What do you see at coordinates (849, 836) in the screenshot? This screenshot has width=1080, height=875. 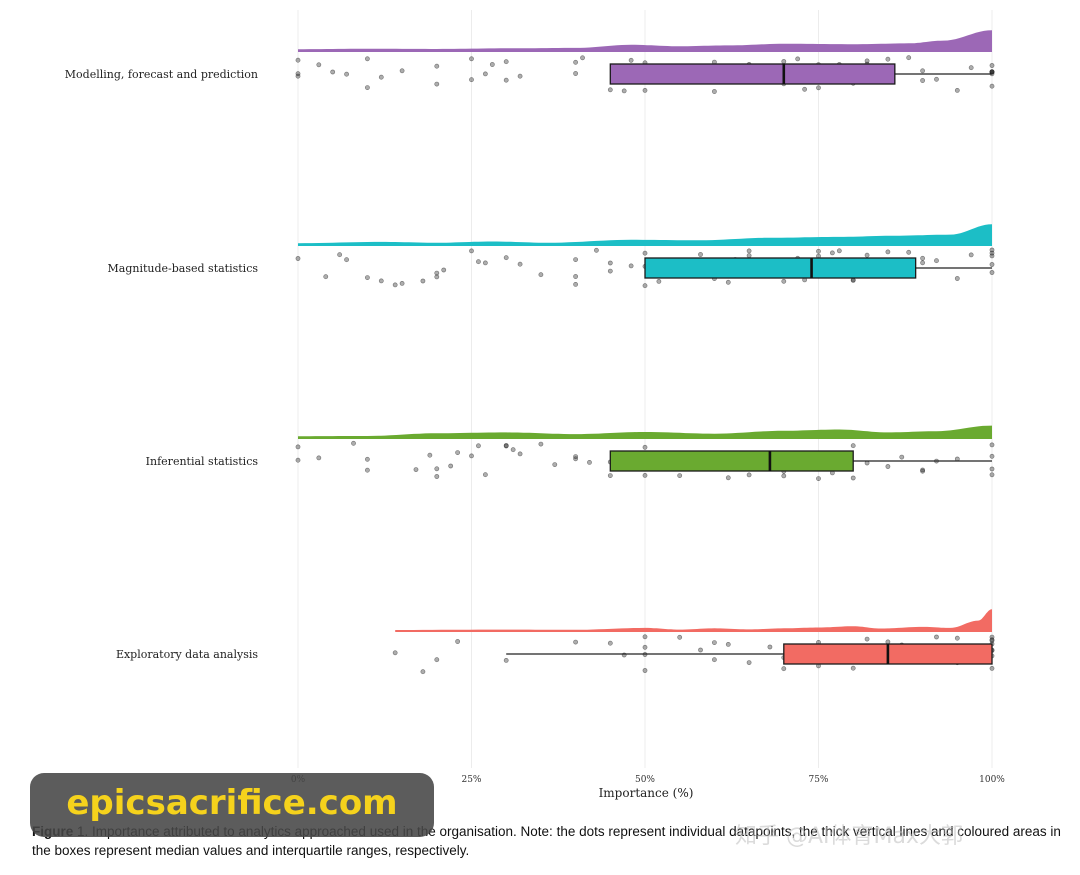 I see `zhihu-watermark: 知乎 @AI体育Max大郭` at bounding box center [849, 836].